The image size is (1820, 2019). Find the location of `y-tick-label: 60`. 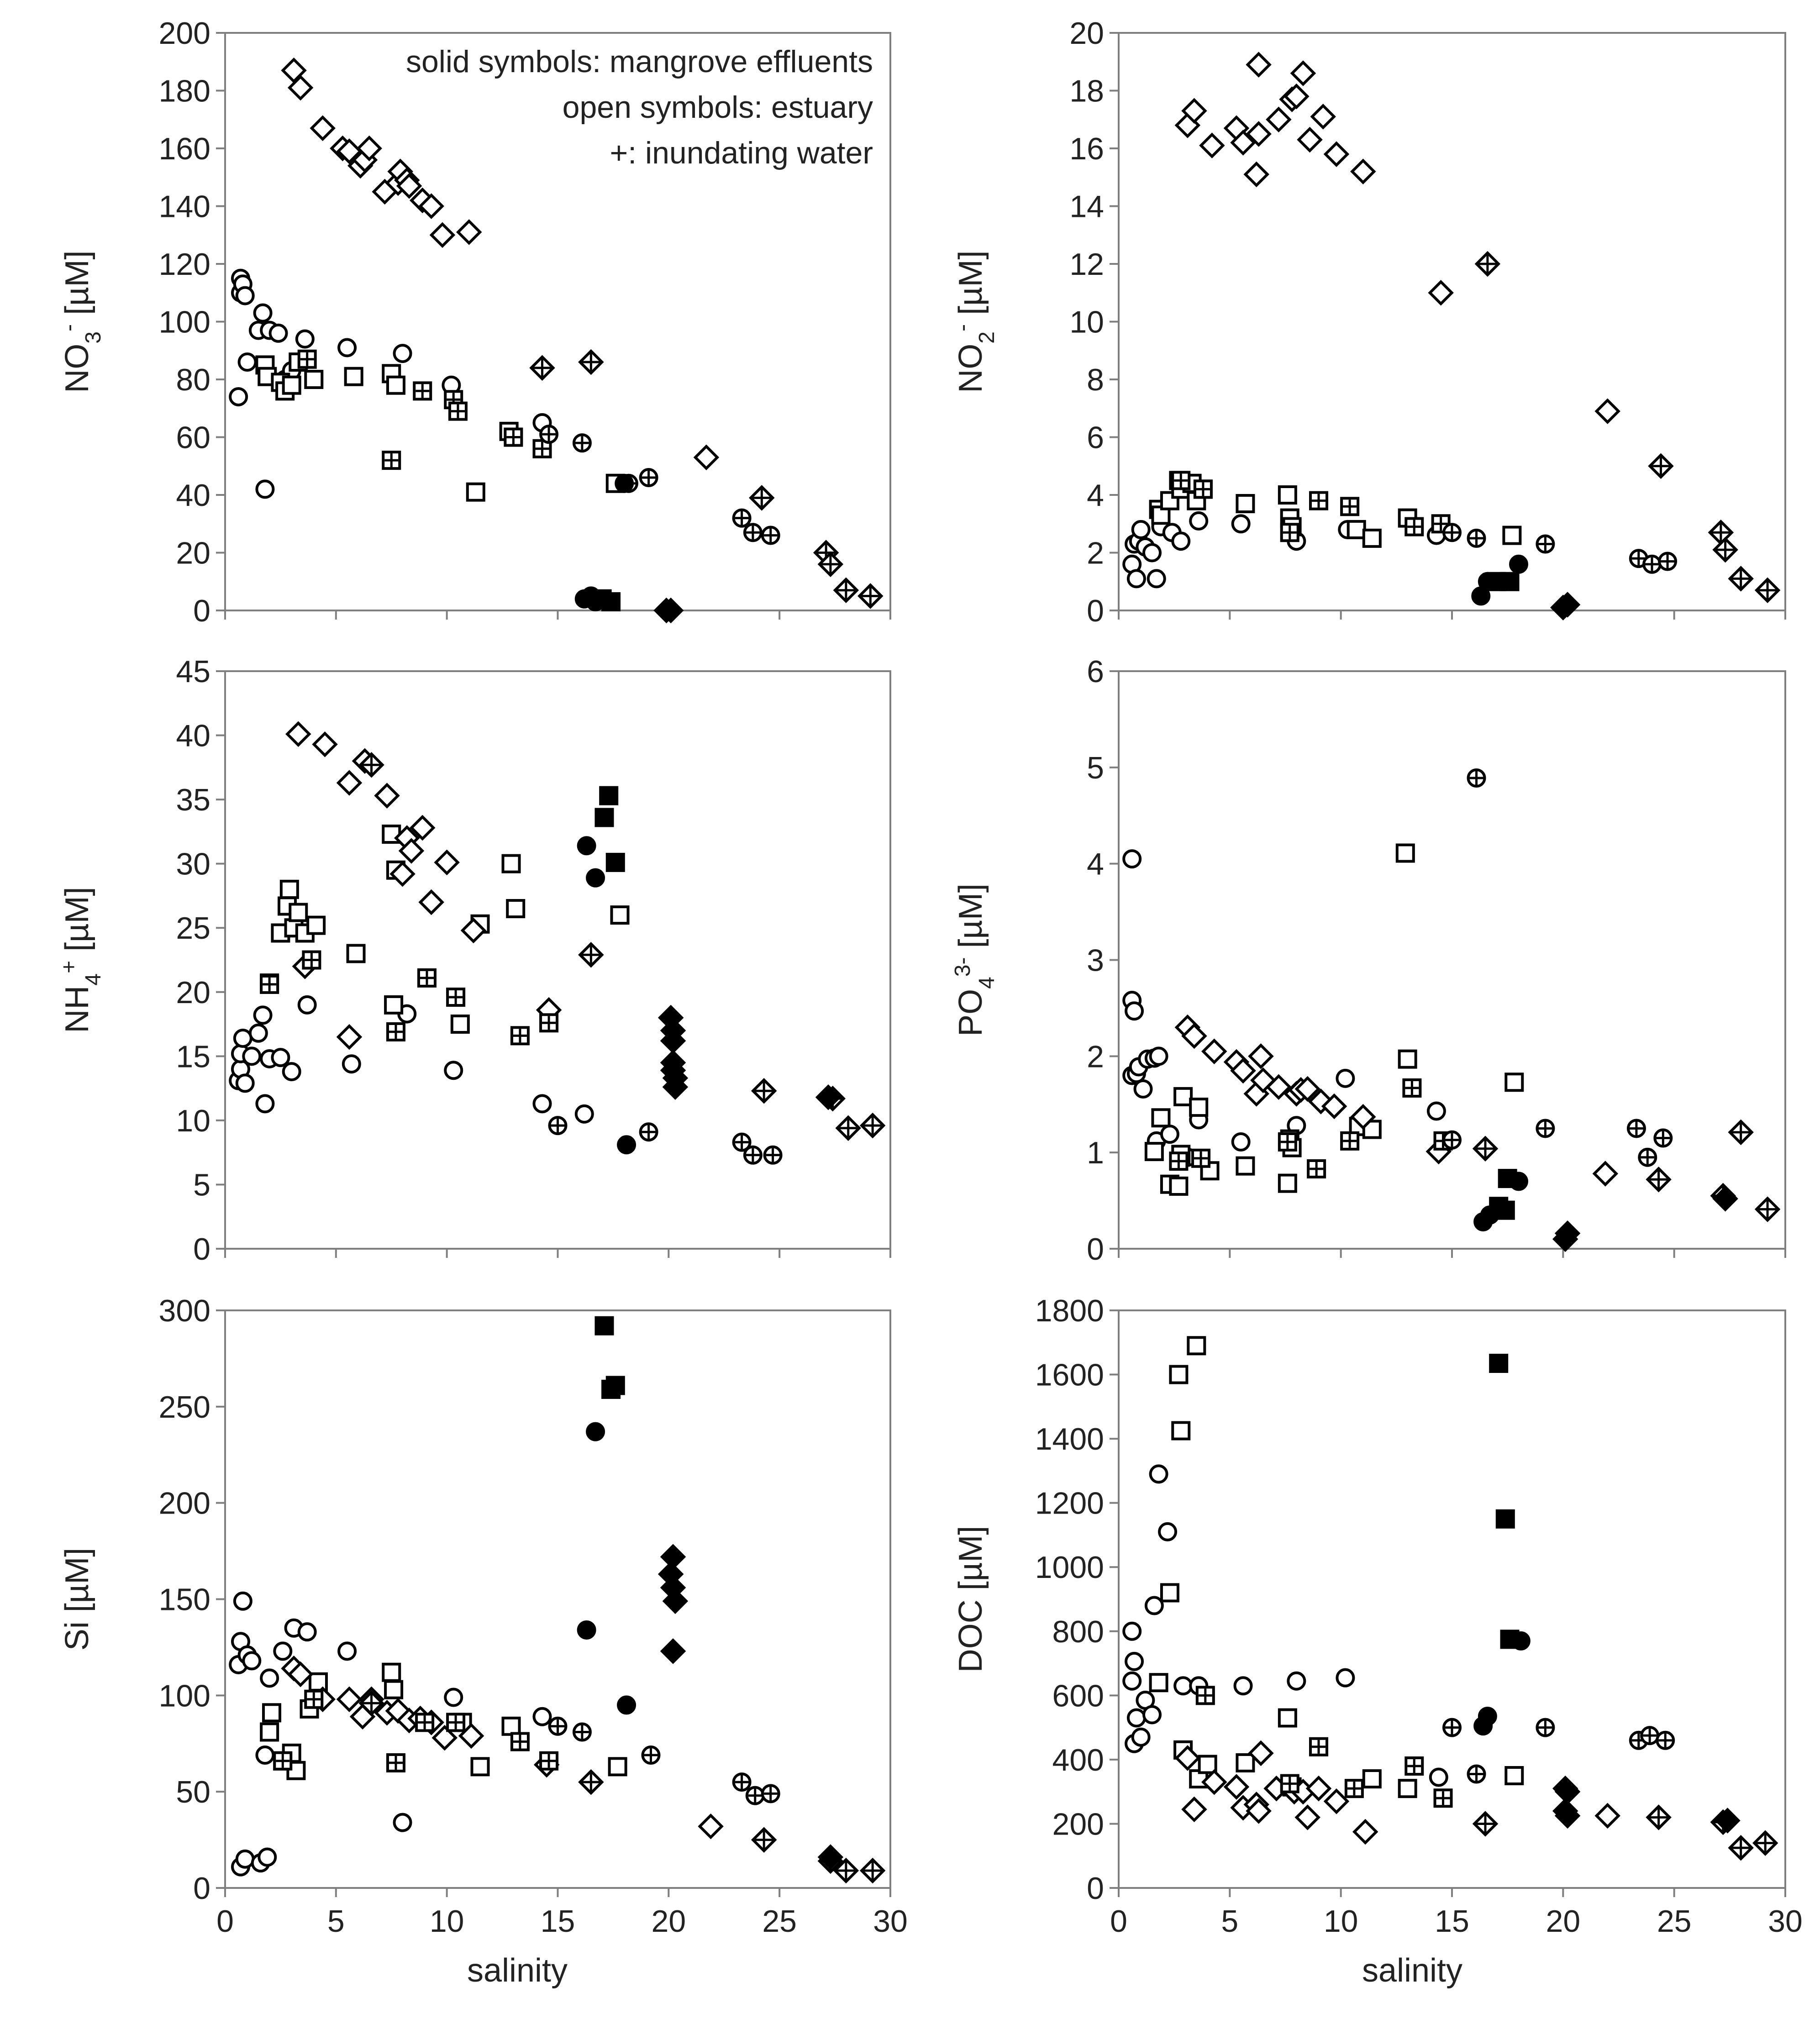

y-tick-label: 60 is located at coordinates (193, 438).